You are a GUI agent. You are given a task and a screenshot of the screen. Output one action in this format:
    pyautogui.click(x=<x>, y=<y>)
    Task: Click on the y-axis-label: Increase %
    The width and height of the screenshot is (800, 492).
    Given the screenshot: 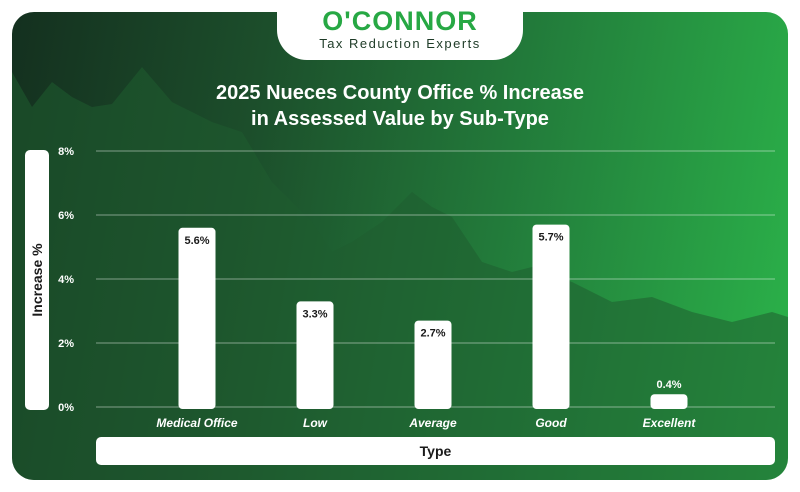 What is the action you would take?
    pyautogui.click(x=37, y=280)
    